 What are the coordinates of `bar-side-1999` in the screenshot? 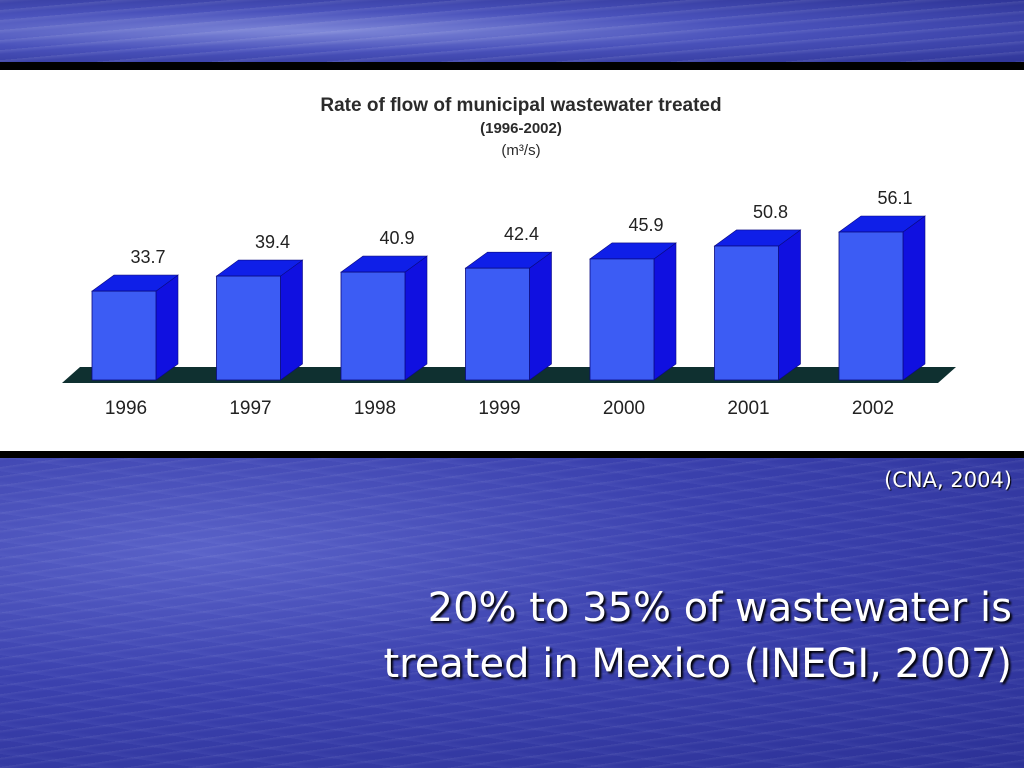 It's located at (540, 316).